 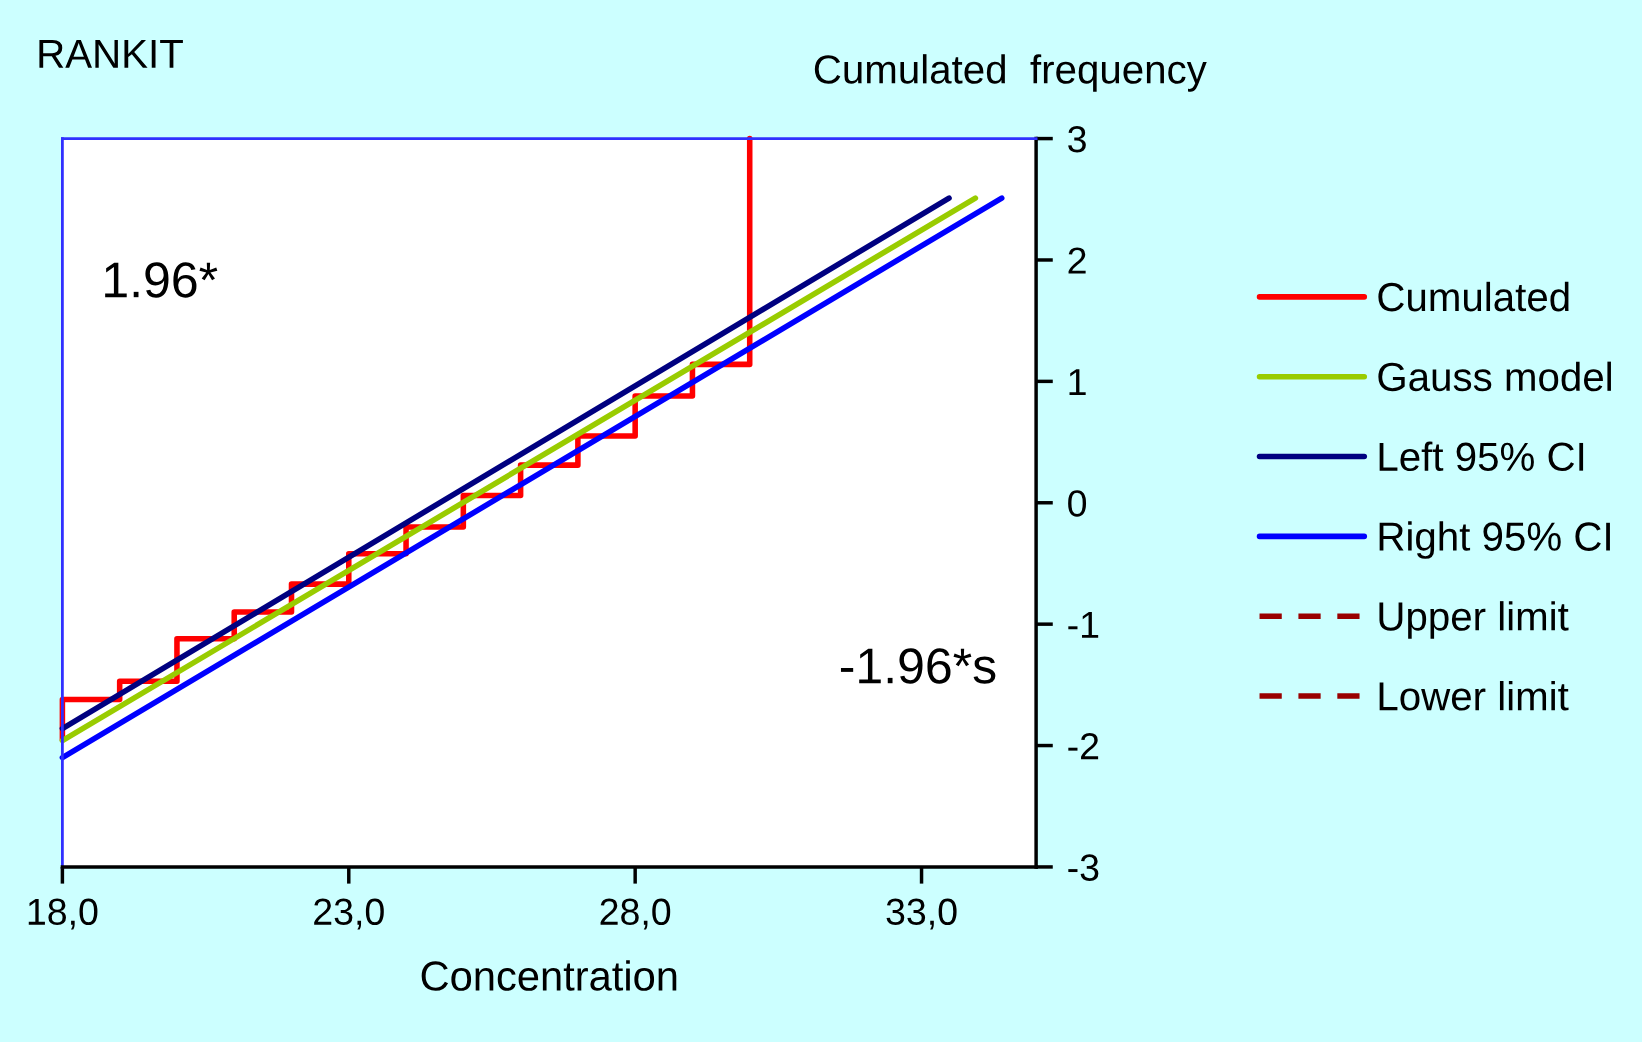 I want to click on legend-label: Right 95% CI, so click(x=1494, y=540).